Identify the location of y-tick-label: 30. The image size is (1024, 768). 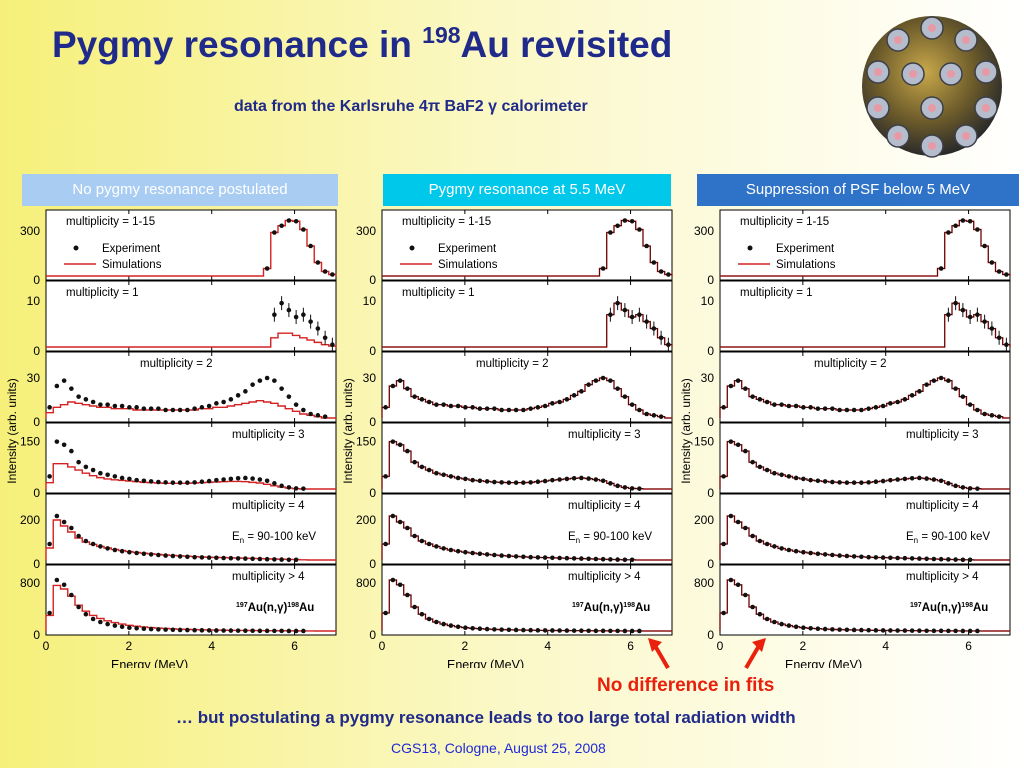
(370, 378).